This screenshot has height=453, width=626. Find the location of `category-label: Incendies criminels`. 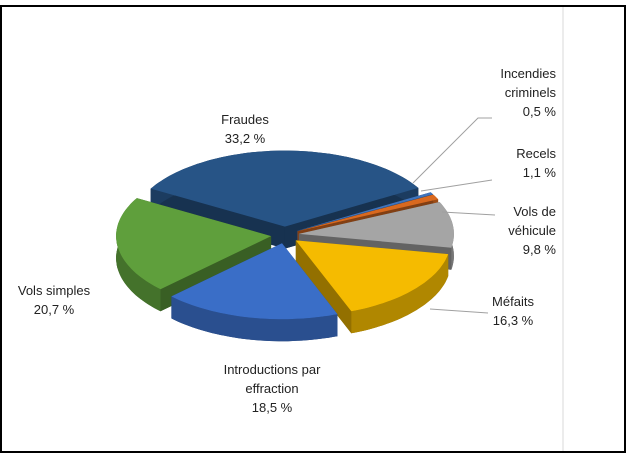

category-label: Incendies criminels is located at coordinates (528, 83).